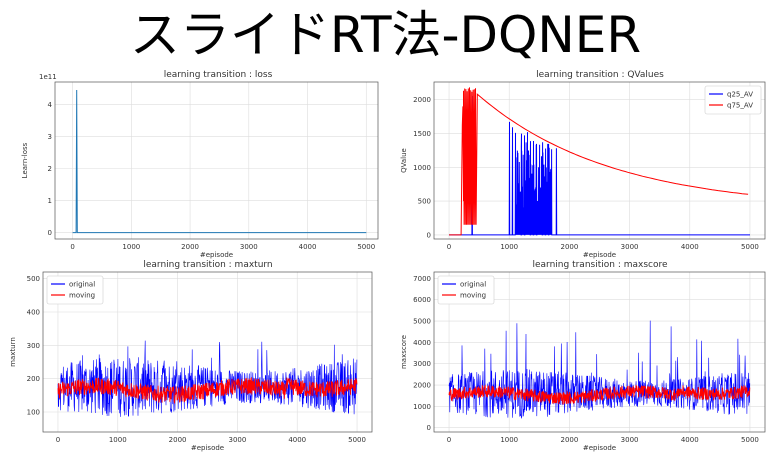 The image size is (771, 455). What do you see at coordinates (422, 364) in the screenshot?
I see `y-tick-label: 3000` at bounding box center [422, 364].